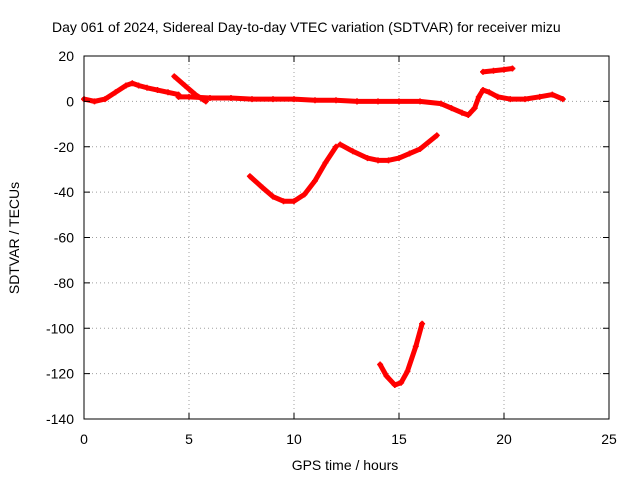  I want to click on x-tick-label: 25, so click(609, 439).